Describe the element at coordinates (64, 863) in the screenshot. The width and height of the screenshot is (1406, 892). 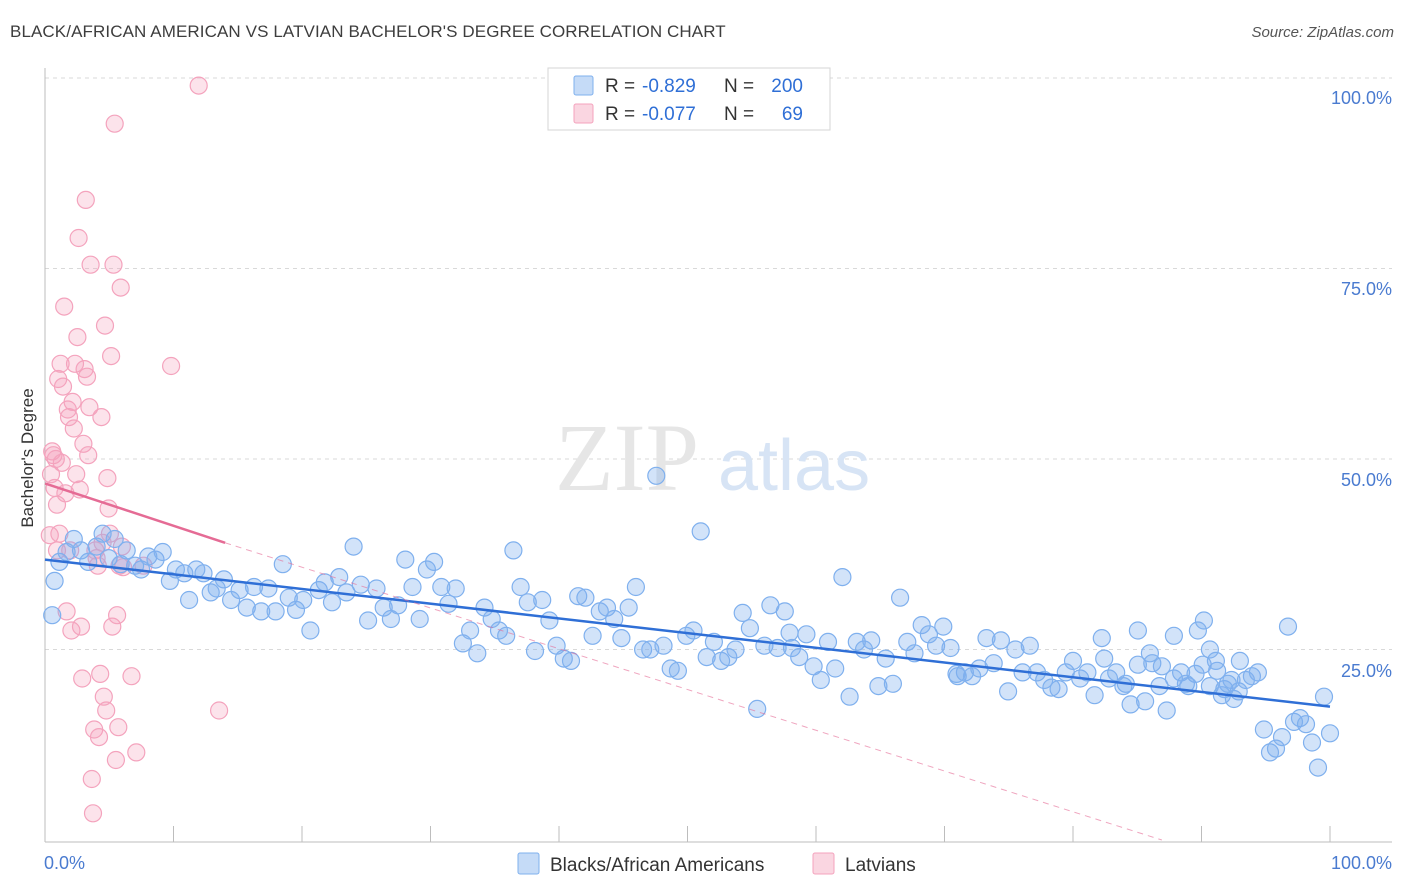
I see `x-tick-min: 0.0%` at that location.